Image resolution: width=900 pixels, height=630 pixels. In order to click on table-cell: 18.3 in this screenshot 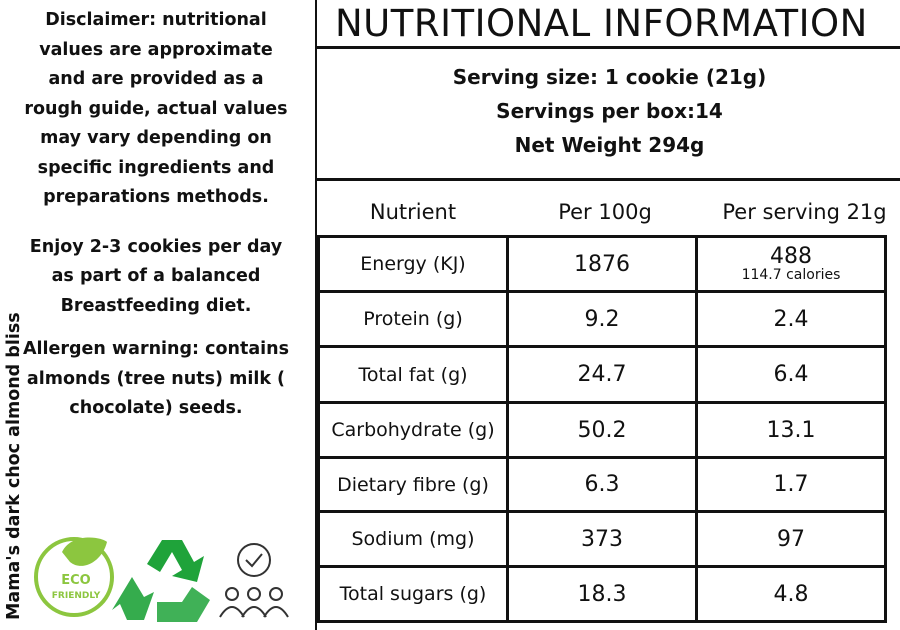, I will do `click(602, 594)`.